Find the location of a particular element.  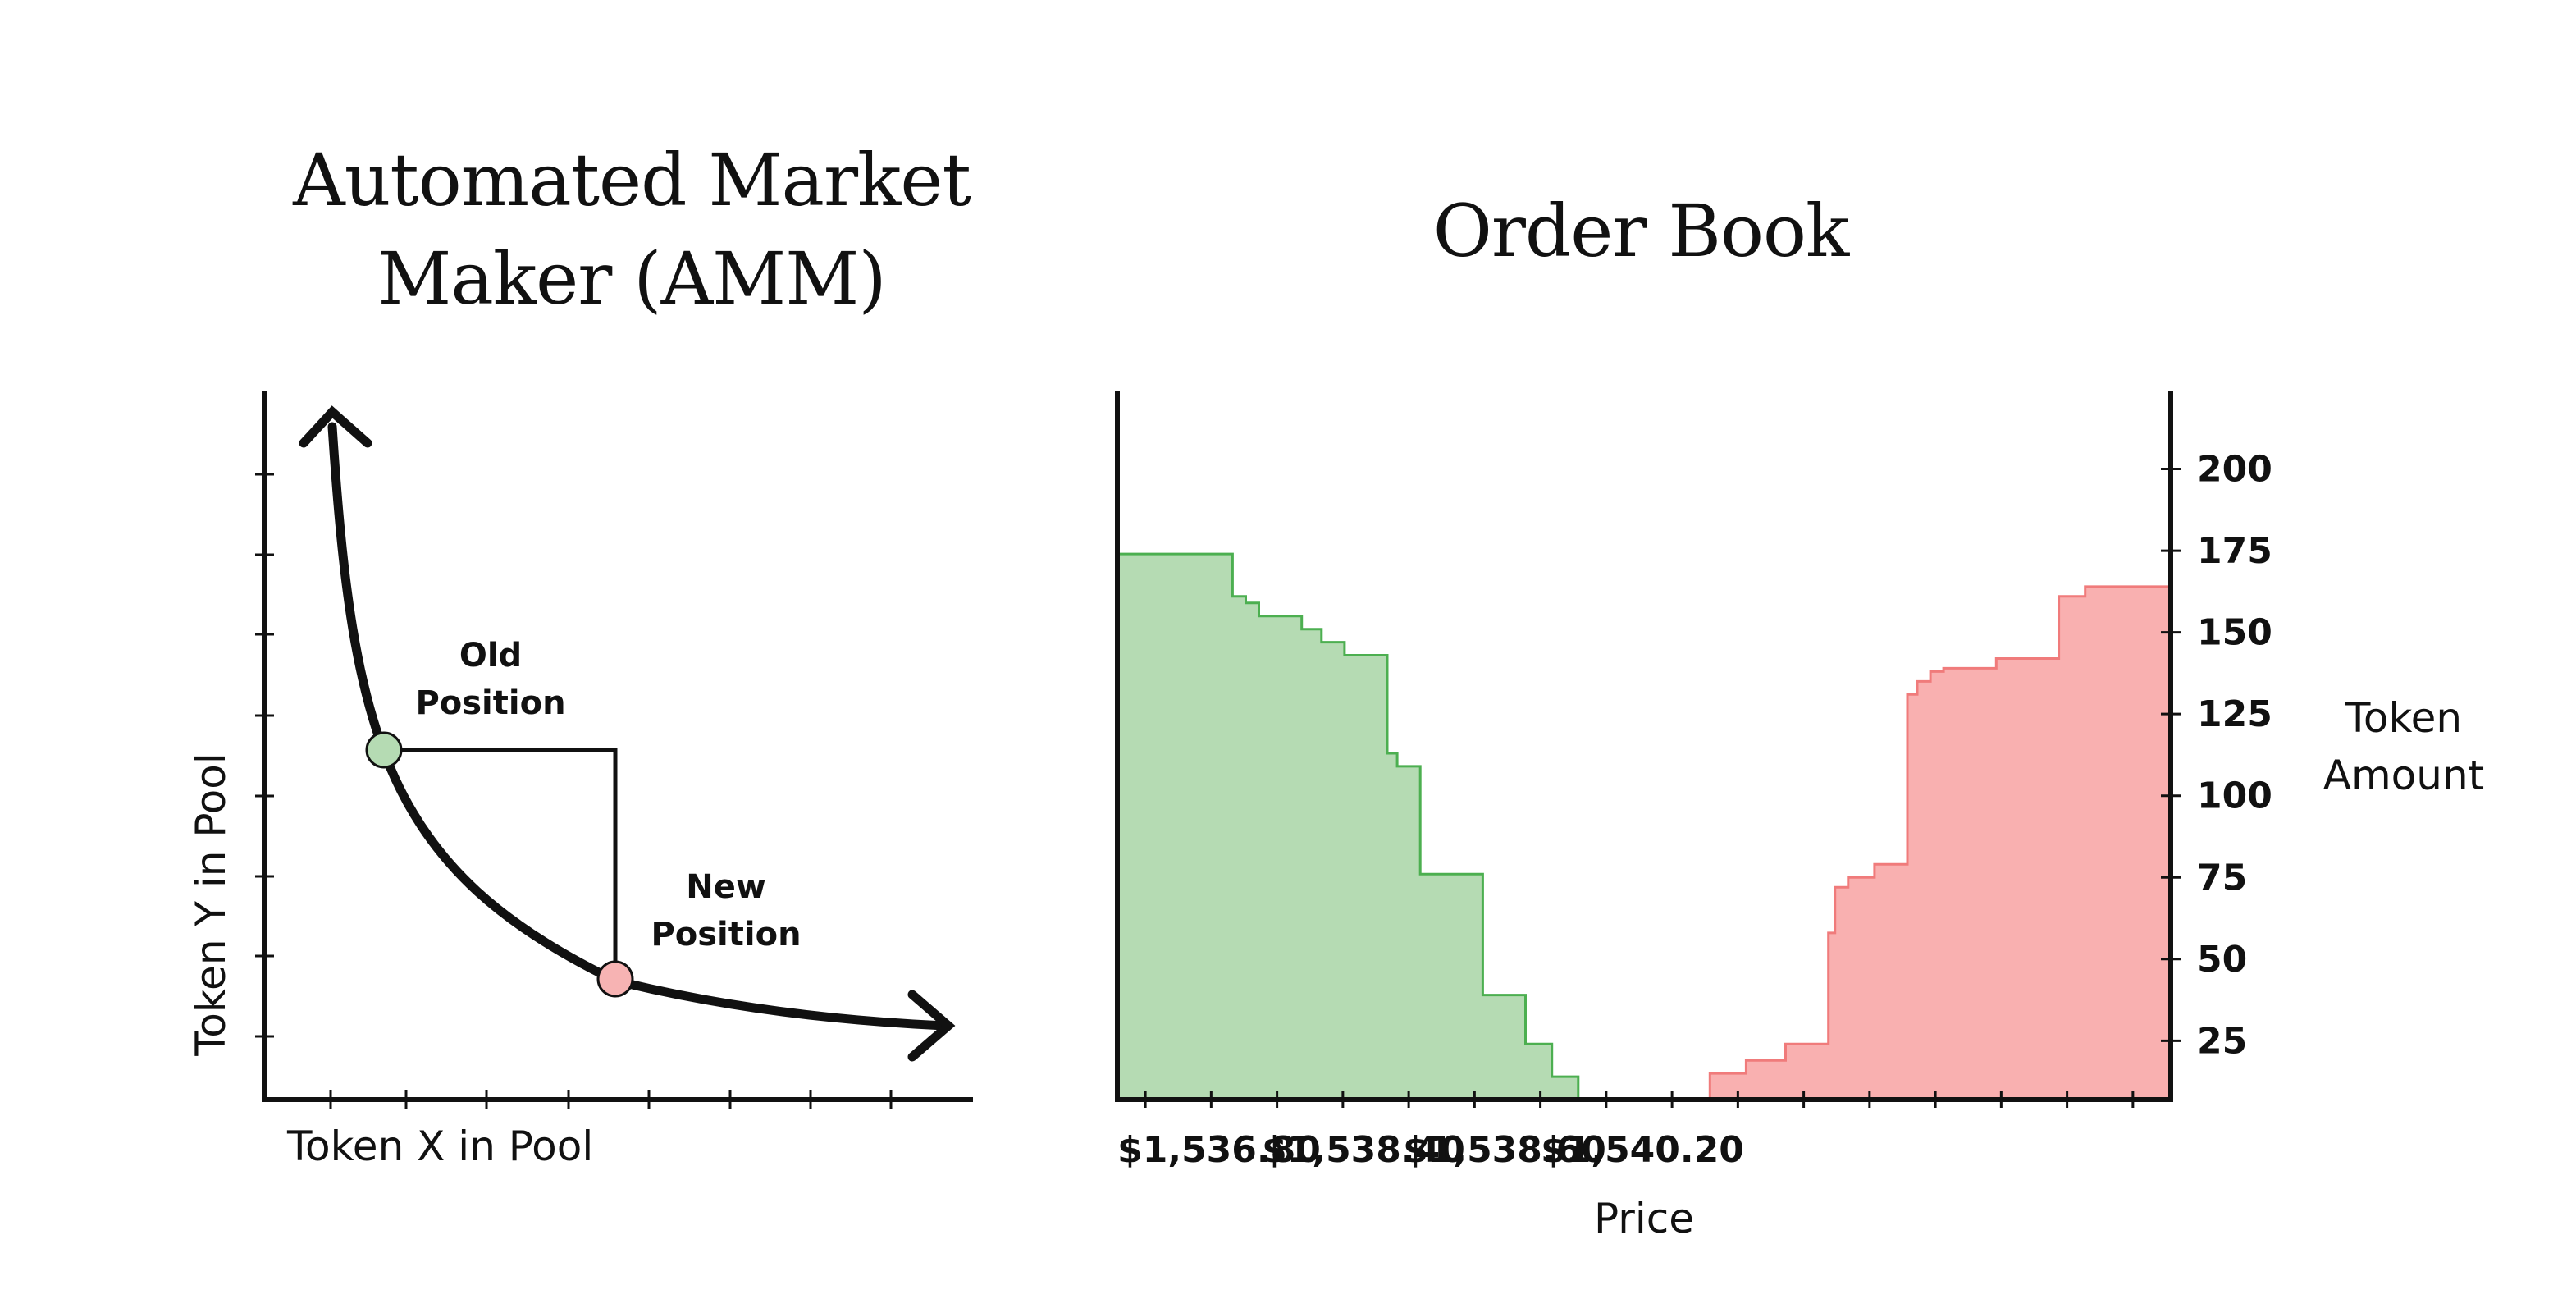

amm-old-position-label-2: Position is located at coordinates (490, 703).